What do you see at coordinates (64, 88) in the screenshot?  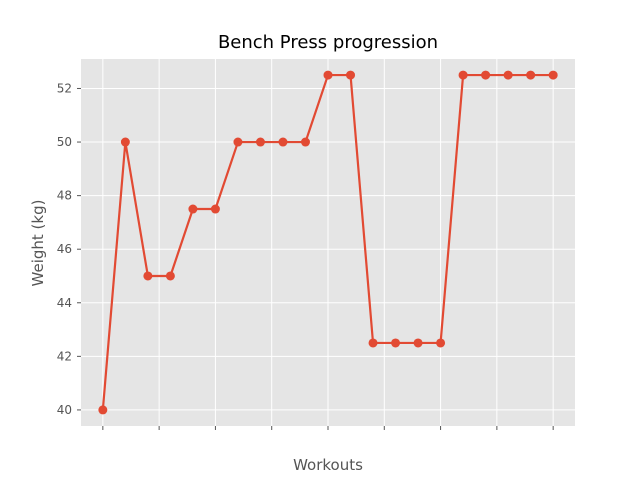 I see `y-tick-label: 52` at bounding box center [64, 88].